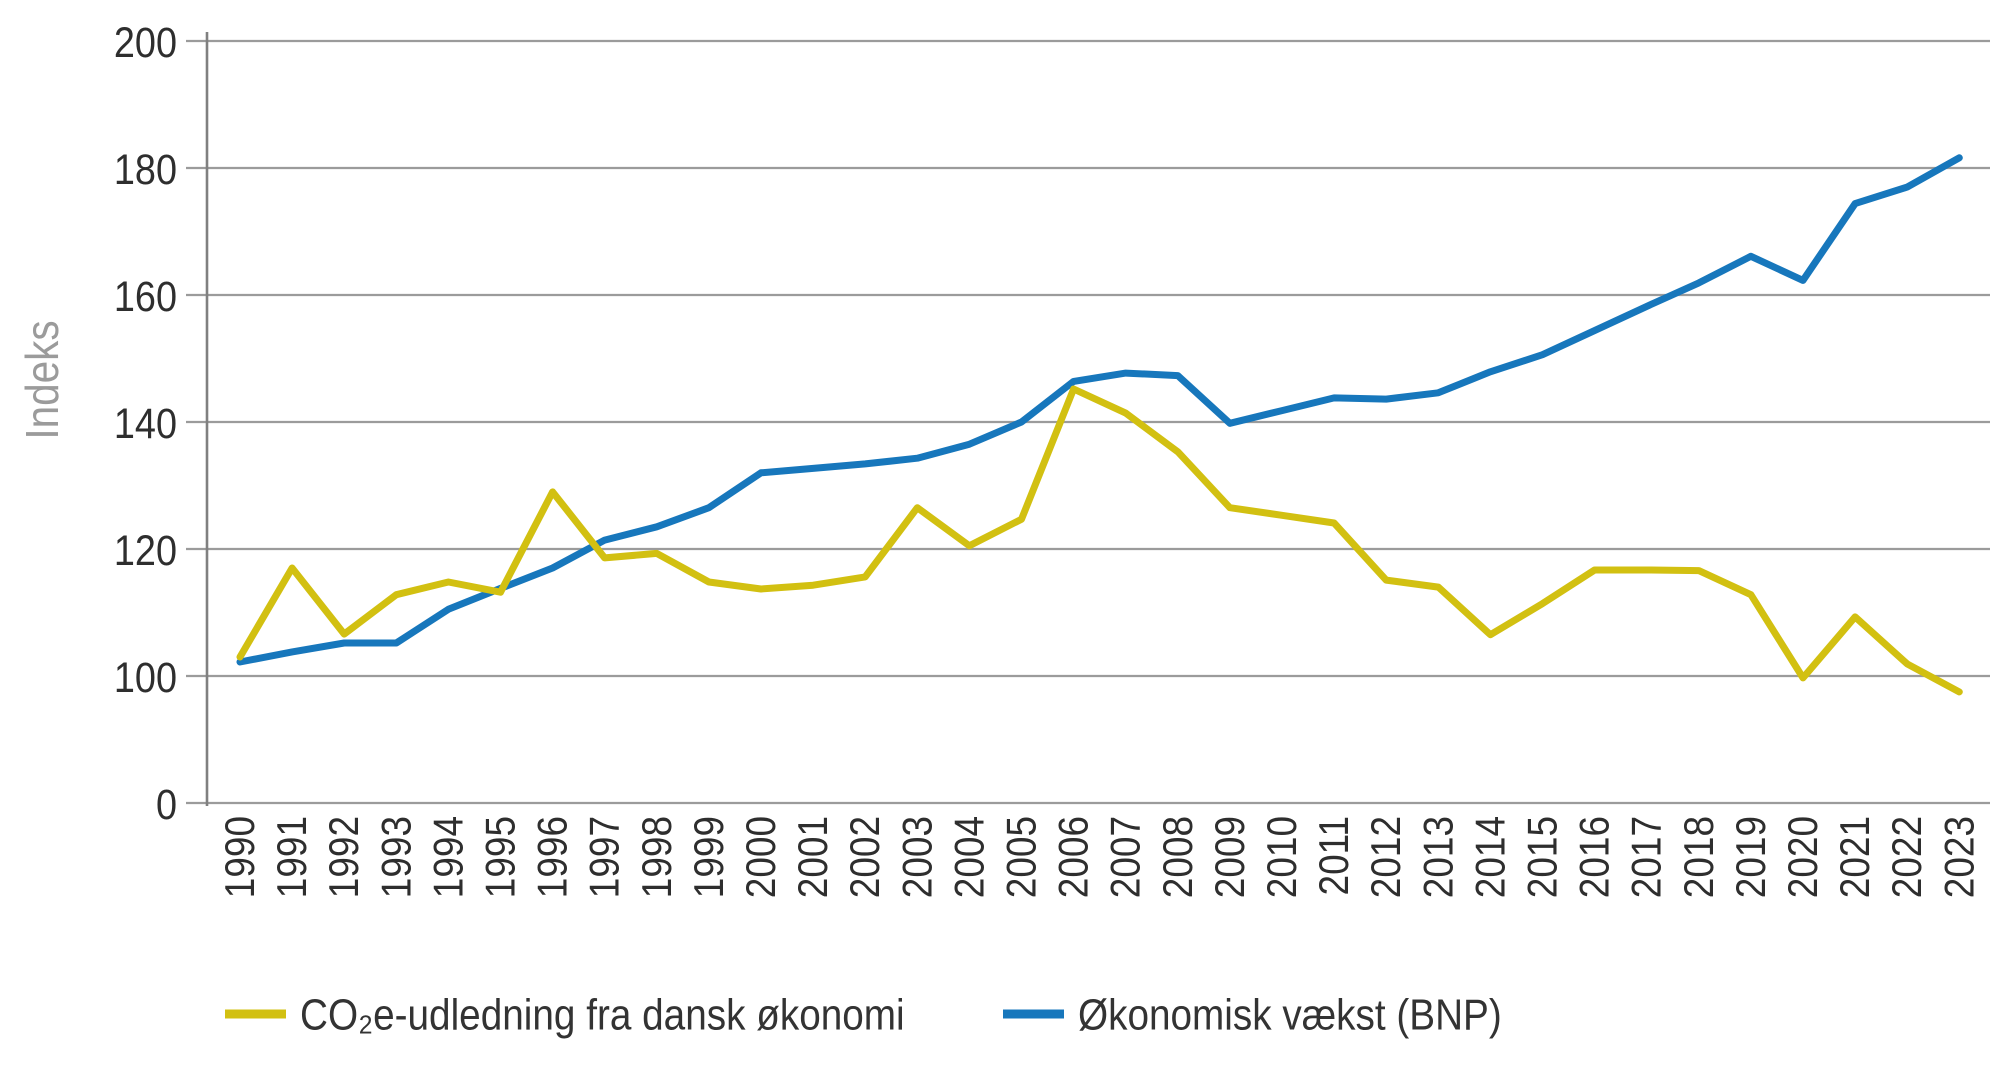  Describe the element at coordinates (1021, 857) in the screenshot. I see `x-tick-label: 2005` at that location.